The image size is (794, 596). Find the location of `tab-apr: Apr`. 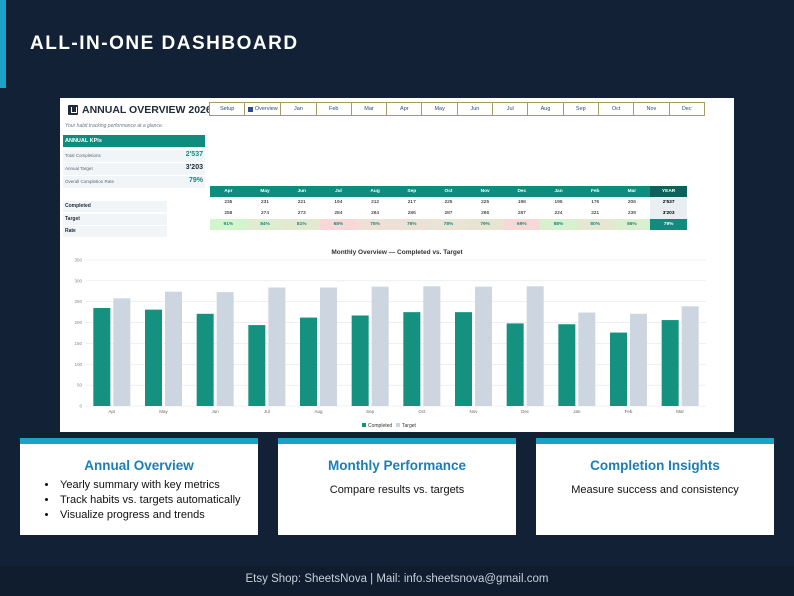

tab-apr: Apr is located at coordinates (404, 109).